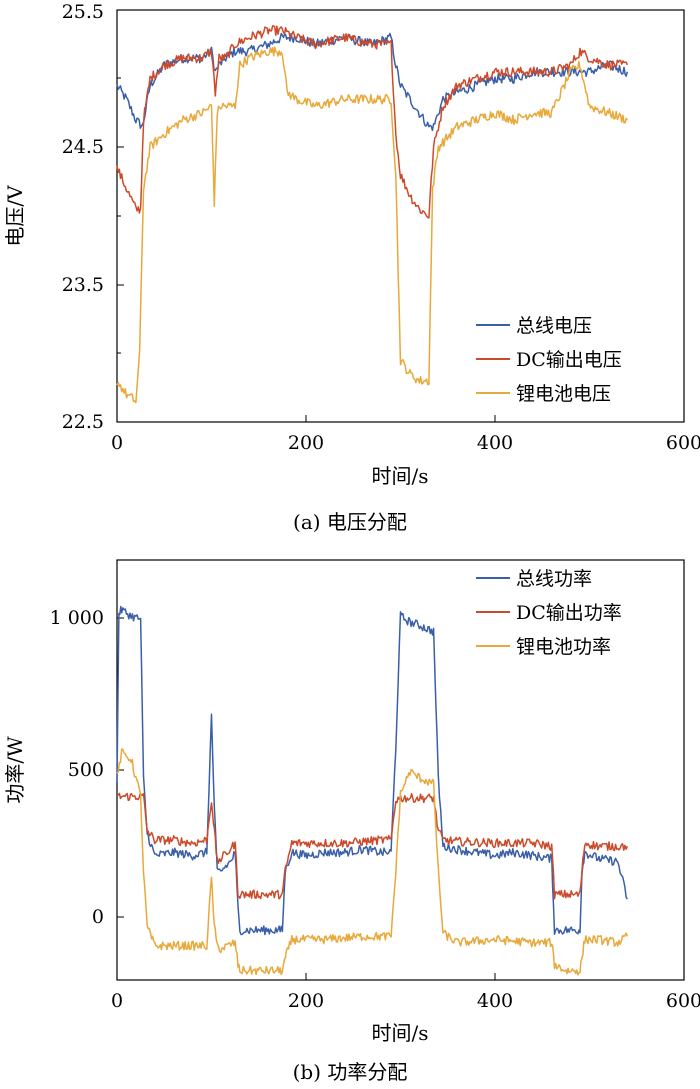  What do you see at coordinates (15, 770) in the screenshot?
I see `power-y-axis-label: 功率/W` at bounding box center [15, 770].